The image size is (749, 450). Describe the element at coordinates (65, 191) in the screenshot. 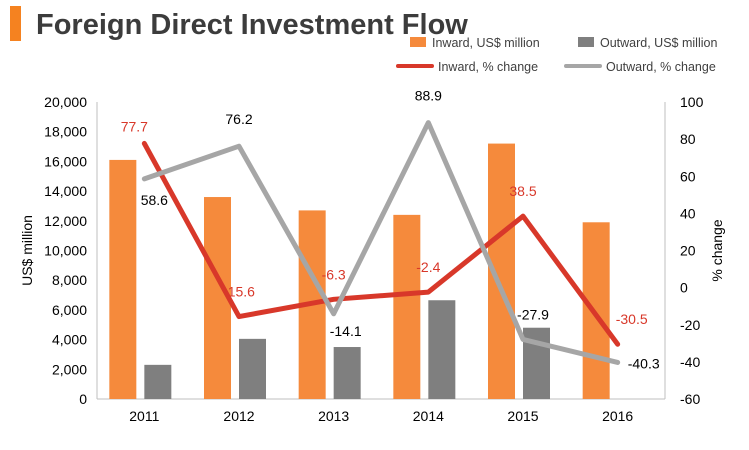

I see `left-tick-label: 14,000` at that location.